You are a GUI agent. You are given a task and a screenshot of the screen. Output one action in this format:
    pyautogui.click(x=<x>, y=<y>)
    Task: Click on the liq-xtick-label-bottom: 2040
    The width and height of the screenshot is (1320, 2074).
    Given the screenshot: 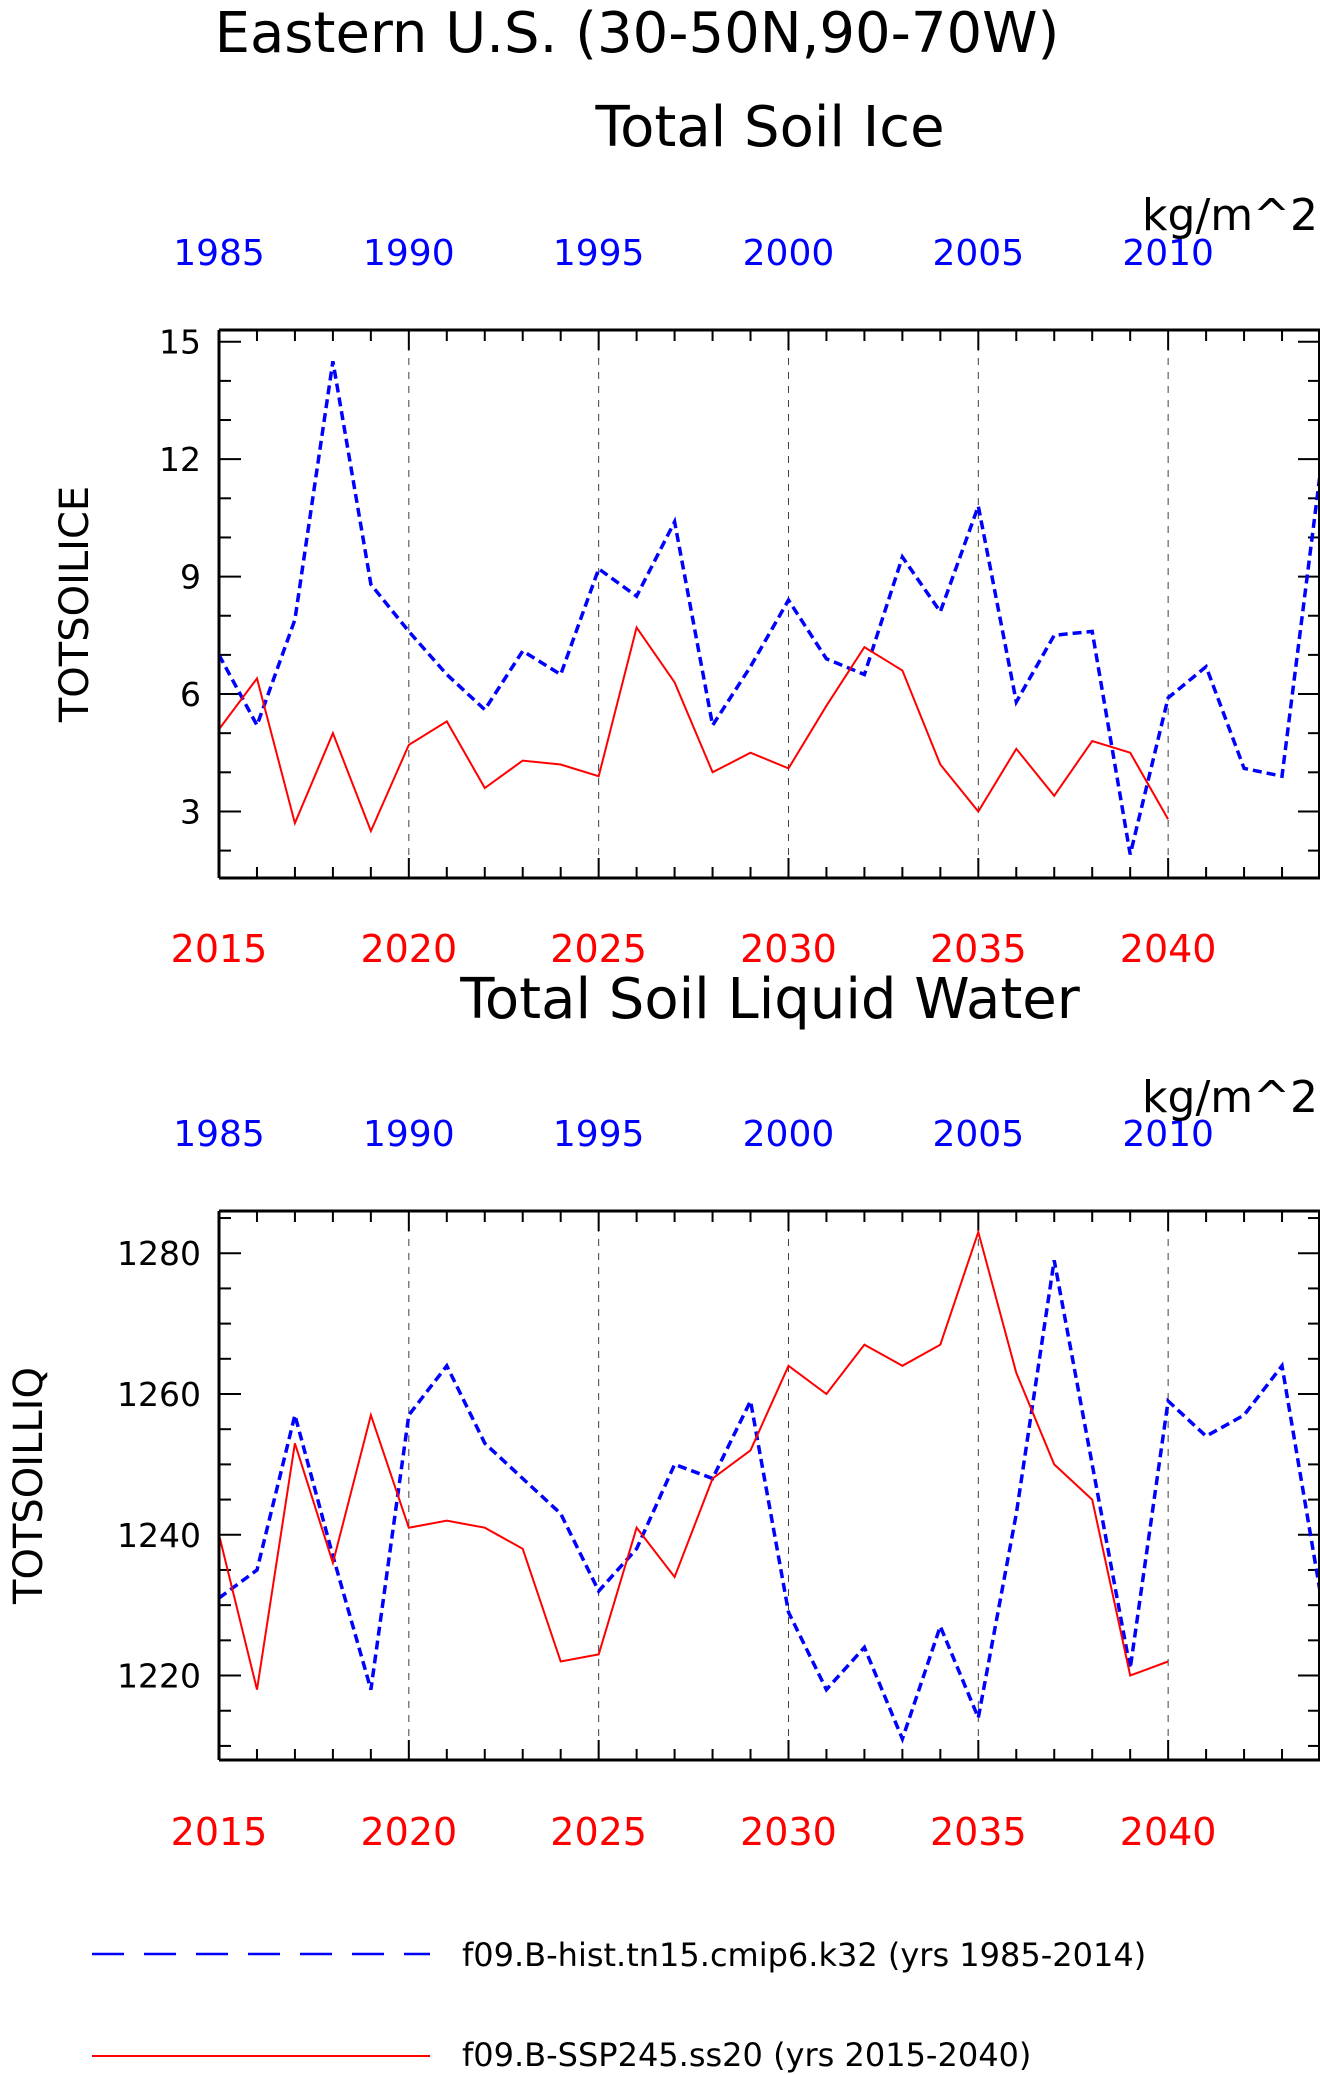 What is the action you would take?
    pyautogui.click(x=1168, y=1832)
    